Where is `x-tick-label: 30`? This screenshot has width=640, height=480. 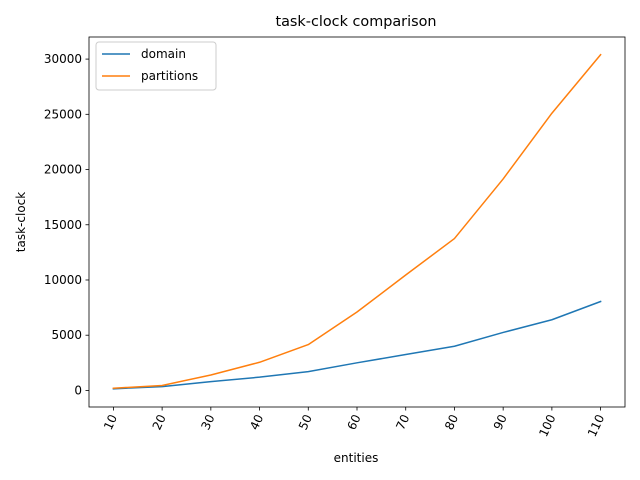
x-tick-label: 30 is located at coordinates (207, 422).